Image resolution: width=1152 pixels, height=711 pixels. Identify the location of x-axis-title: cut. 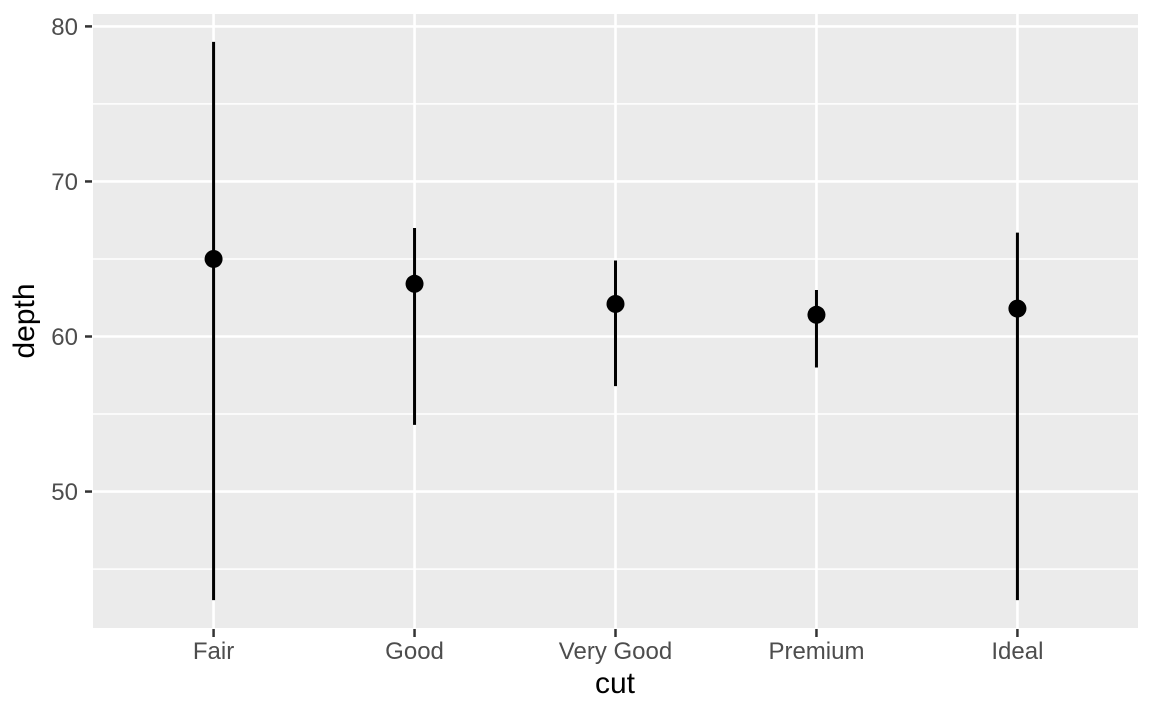
(615, 683).